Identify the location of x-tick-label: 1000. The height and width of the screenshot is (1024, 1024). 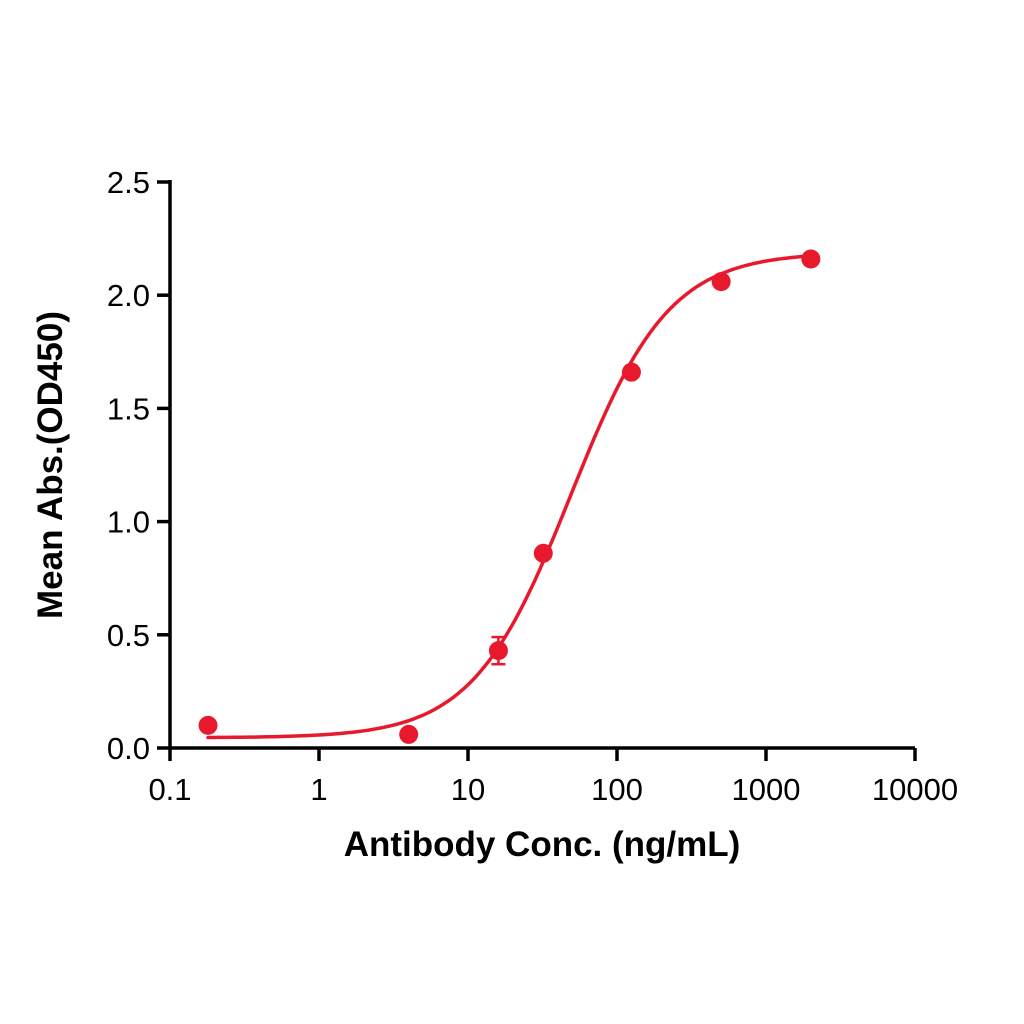
(766, 789).